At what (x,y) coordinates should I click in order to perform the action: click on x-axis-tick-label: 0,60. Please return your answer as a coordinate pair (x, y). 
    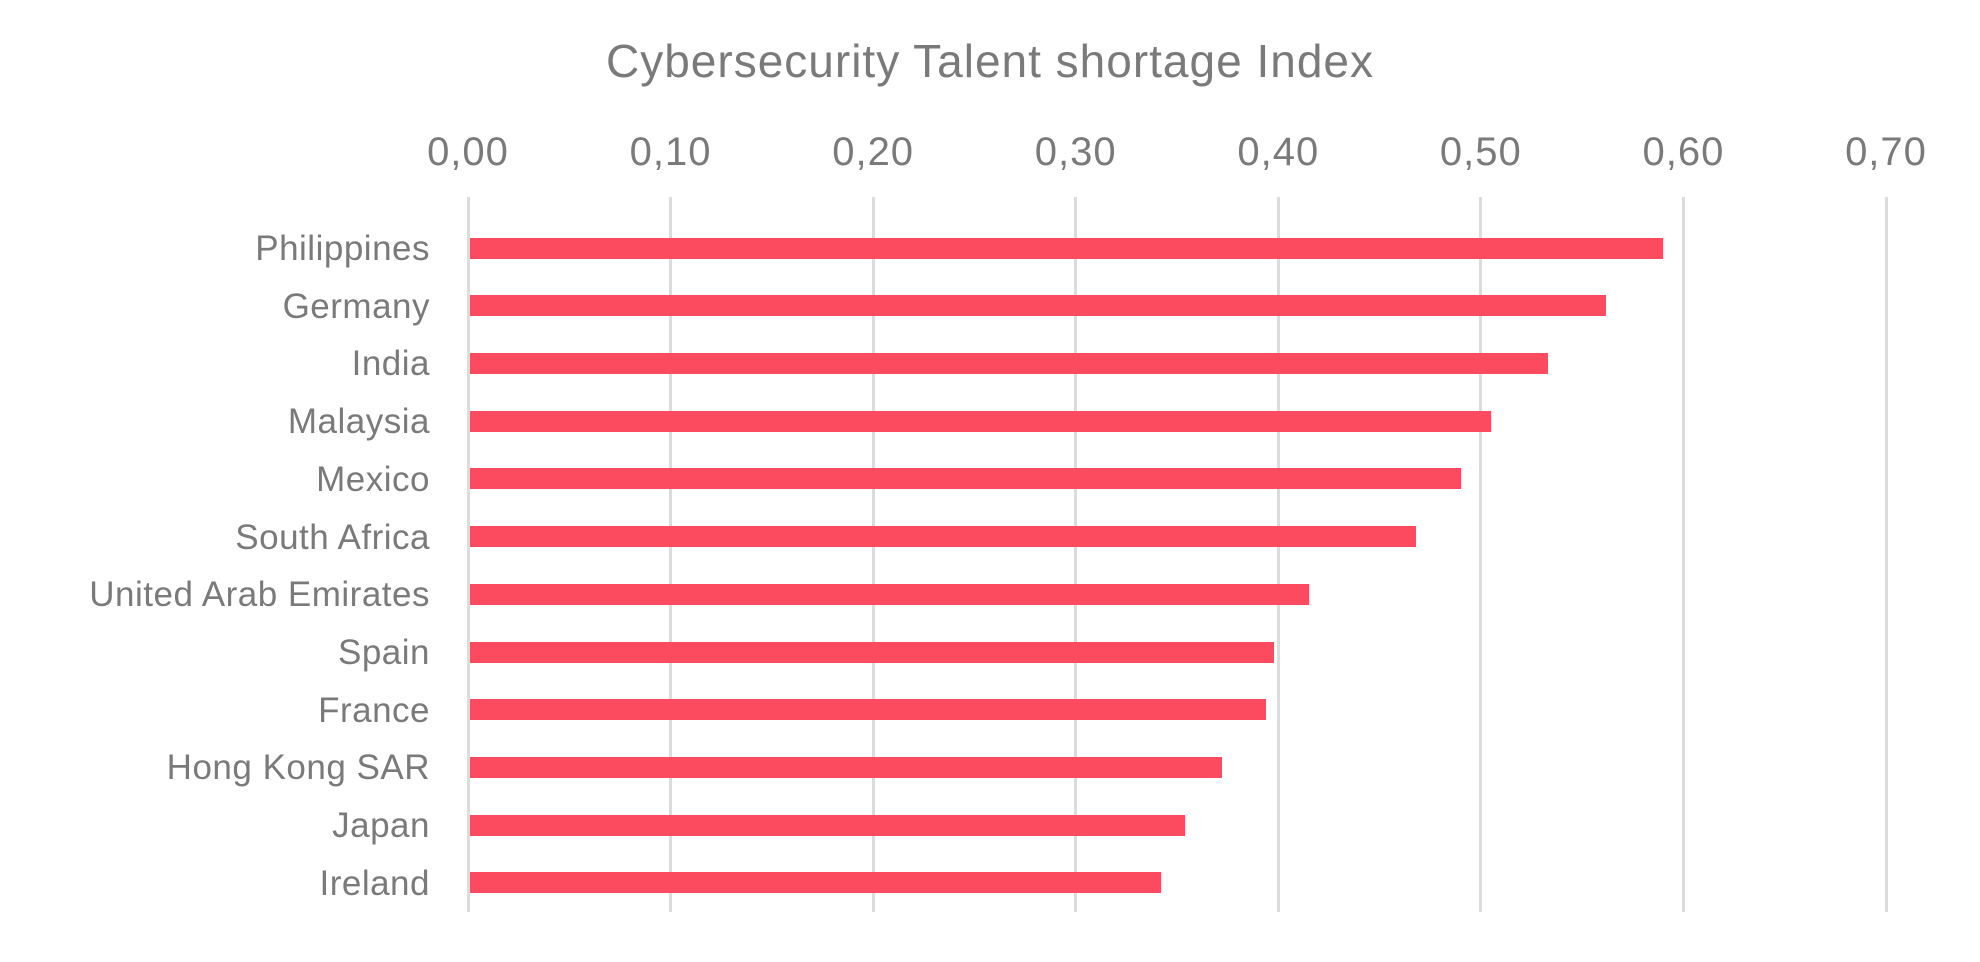
    Looking at the image, I should click on (1683, 152).